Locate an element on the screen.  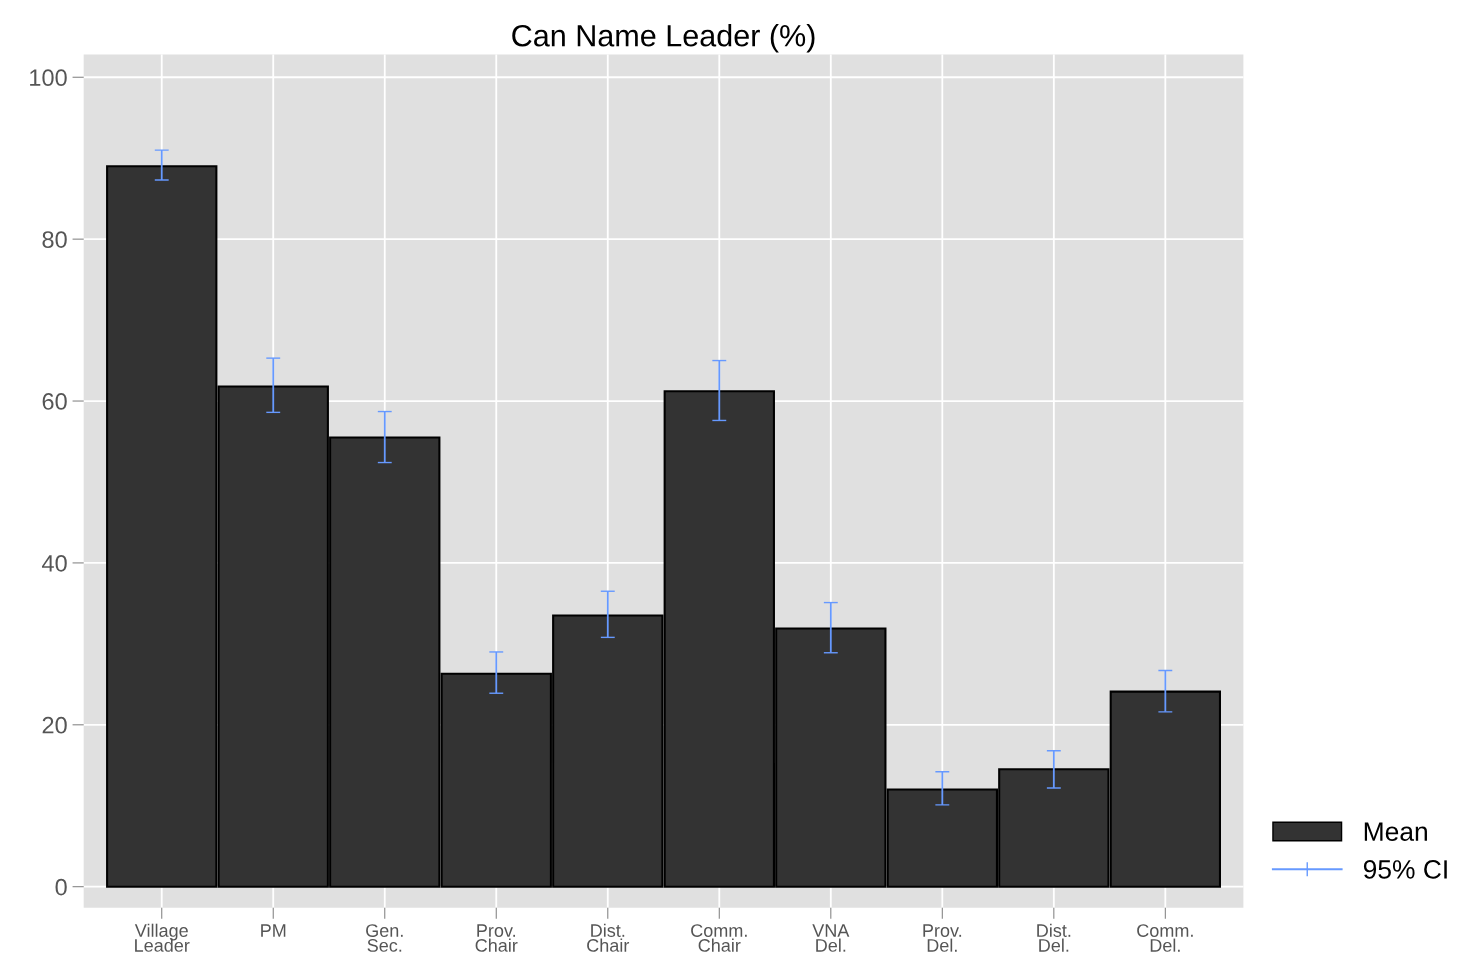
x-tick-label: Comm. Del. is located at coordinates (1165, 938).